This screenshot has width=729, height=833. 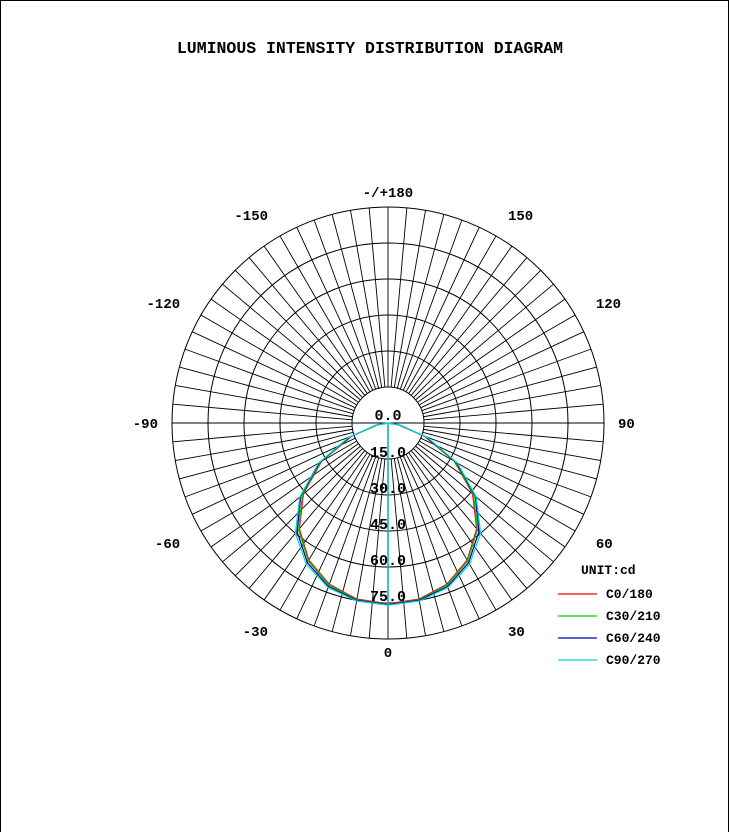 I want to click on angle-label: 60, so click(x=604, y=545).